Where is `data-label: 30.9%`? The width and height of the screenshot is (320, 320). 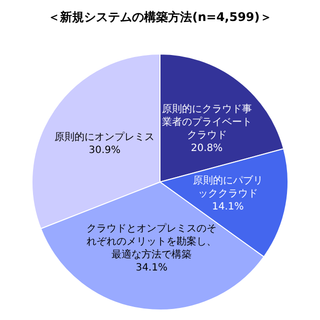 data-label: 30.9% is located at coordinates (104, 150).